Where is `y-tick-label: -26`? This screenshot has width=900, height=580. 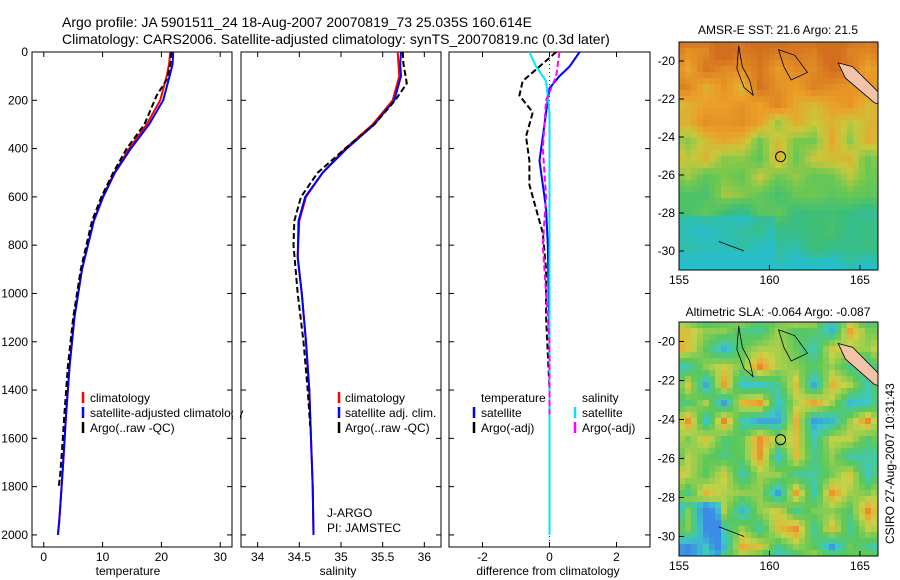 y-tick-label: -26 is located at coordinates (667, 175).